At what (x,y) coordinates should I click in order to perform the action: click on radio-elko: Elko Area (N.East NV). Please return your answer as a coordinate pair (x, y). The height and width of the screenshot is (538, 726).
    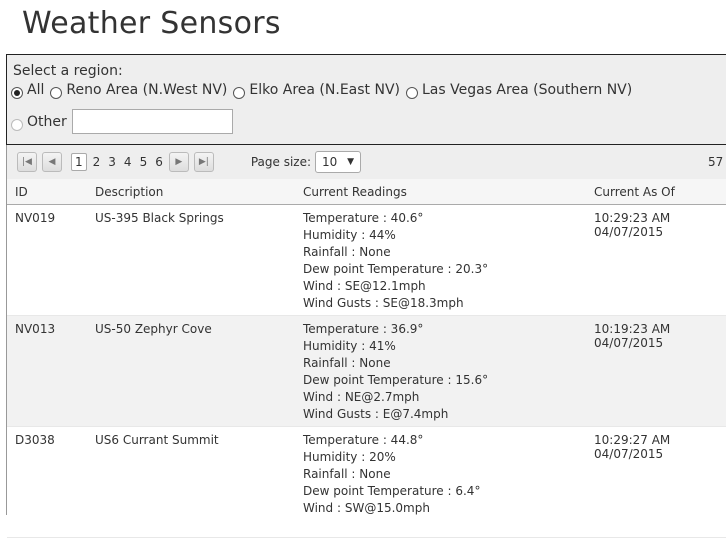
    Looking at the image, I should click on (316, 90).